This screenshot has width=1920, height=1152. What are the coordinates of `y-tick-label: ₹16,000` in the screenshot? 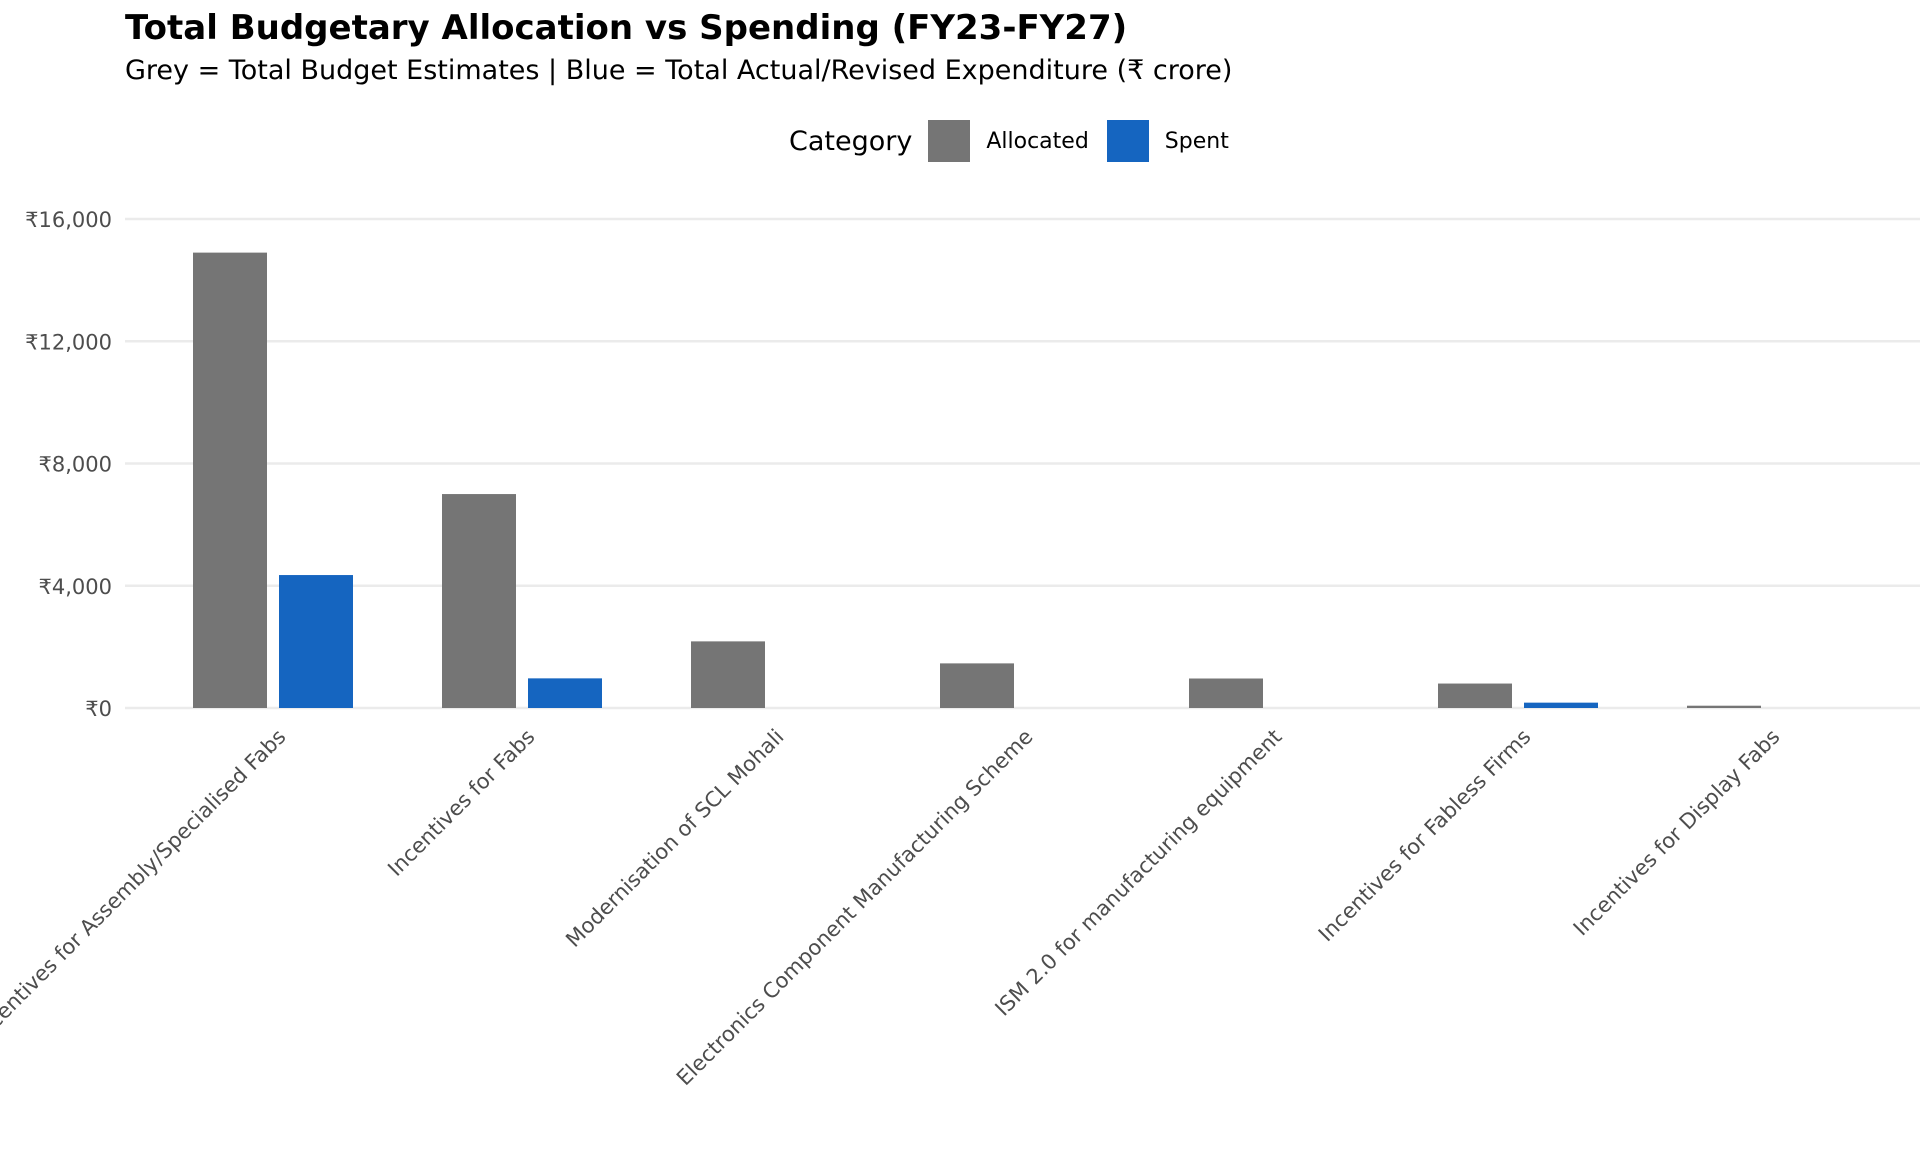 It's located at (68, 220).